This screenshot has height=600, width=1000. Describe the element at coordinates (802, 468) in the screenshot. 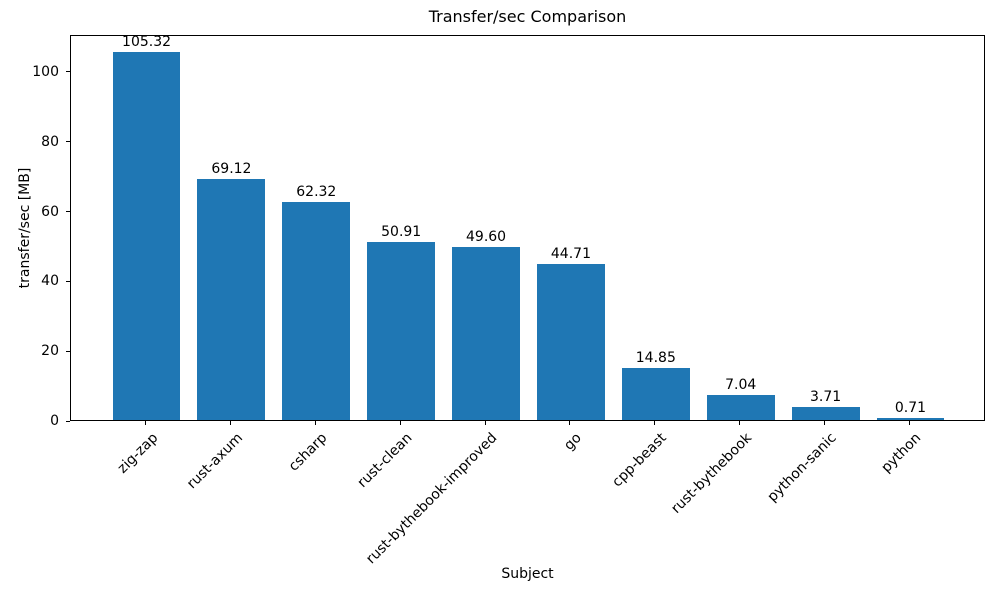

I see `x-tick-label-python-sanic: python-sanic` at that location.